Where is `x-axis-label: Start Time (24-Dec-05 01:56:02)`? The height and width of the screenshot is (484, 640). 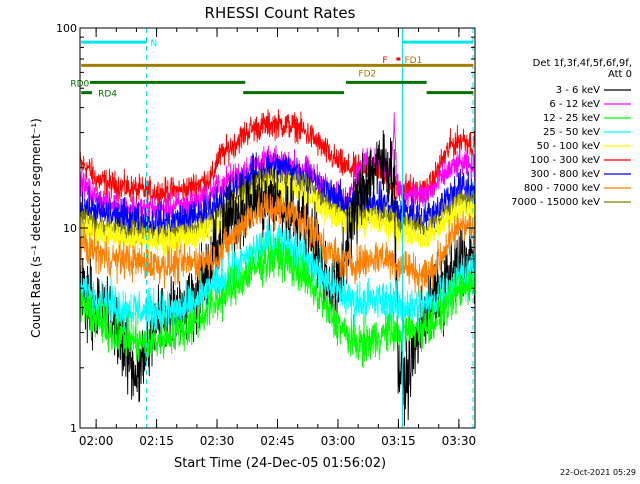 x-axis-label: Start Time (24-Dec-05 01:56:02) is located at coordinates (280, 463).